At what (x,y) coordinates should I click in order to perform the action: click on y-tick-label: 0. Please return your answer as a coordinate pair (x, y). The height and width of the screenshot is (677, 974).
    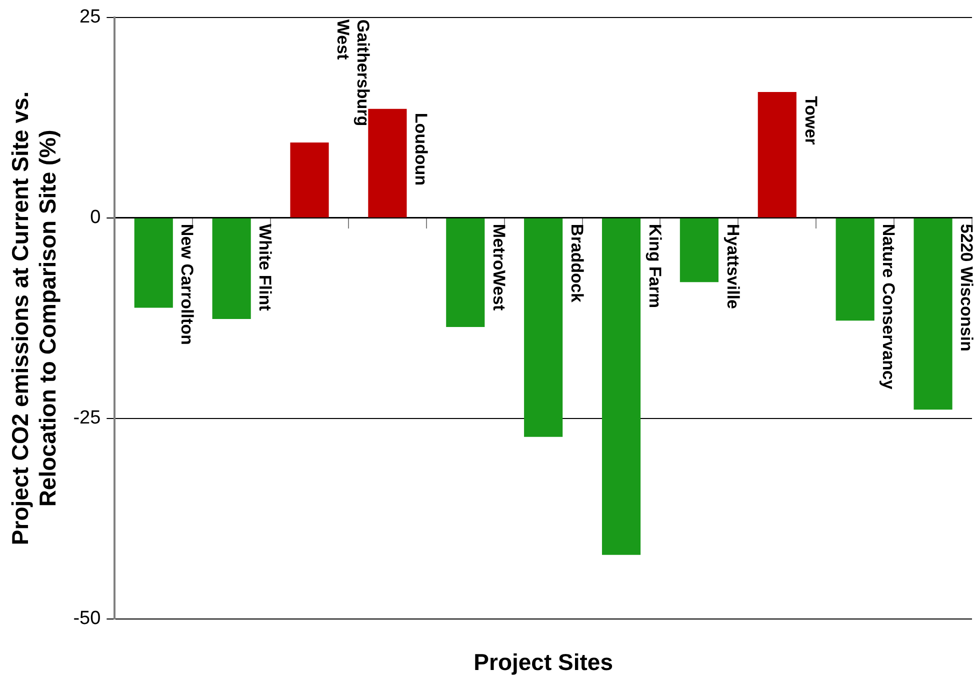
    Looking at the image, I should click on (95, 217).